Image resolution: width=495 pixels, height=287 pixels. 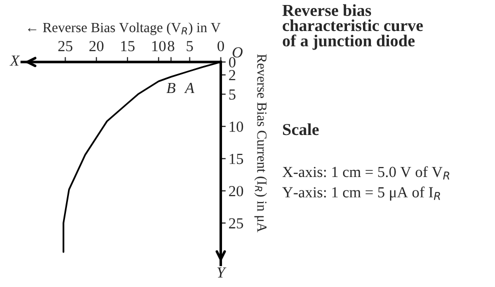 I want to click on x-tick-label: 8, so click(x=171, y=46).